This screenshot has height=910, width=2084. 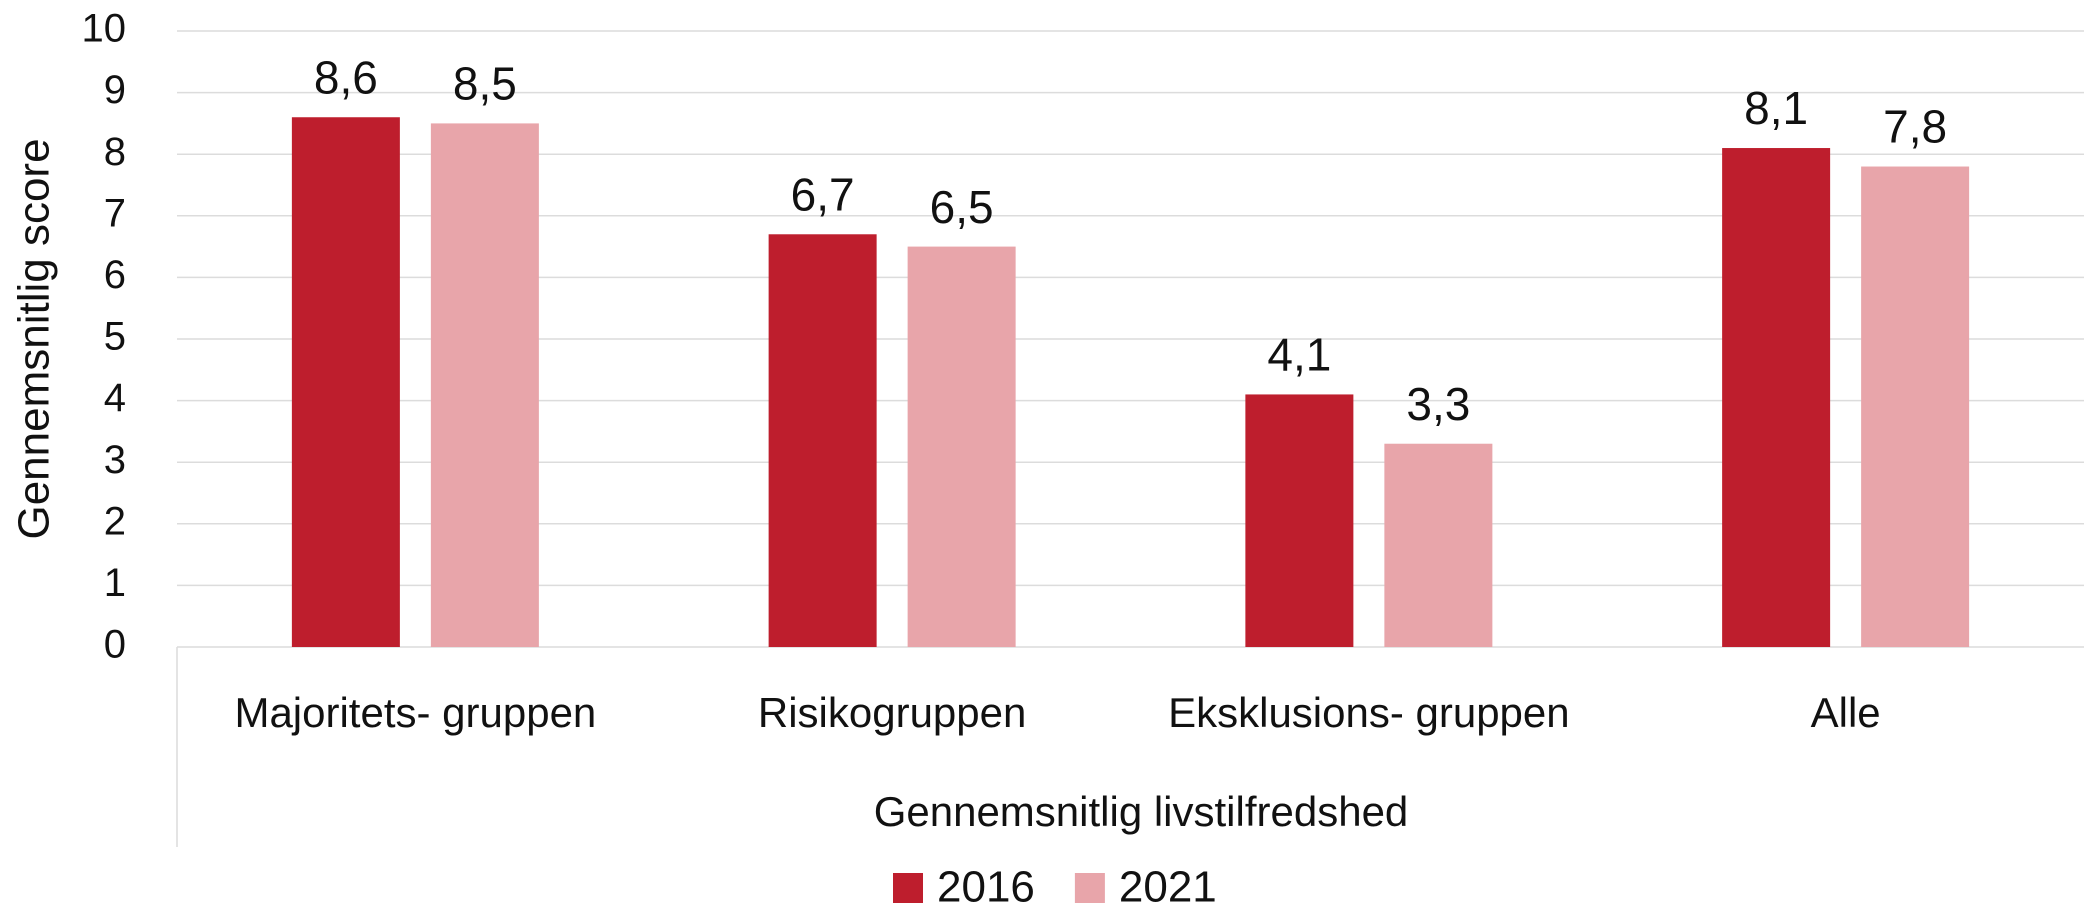 What do you see at coordinates (1168, 886) in the screenshot?
I see `legend-label: 2021` at bounding box center [1168, 886].